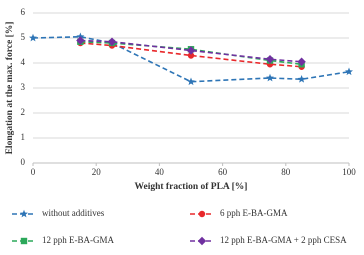  What do you see at coordinates (97, 172) in the screenshot?
I see `x-tick-label: 20` at bounding box center [97, 172].